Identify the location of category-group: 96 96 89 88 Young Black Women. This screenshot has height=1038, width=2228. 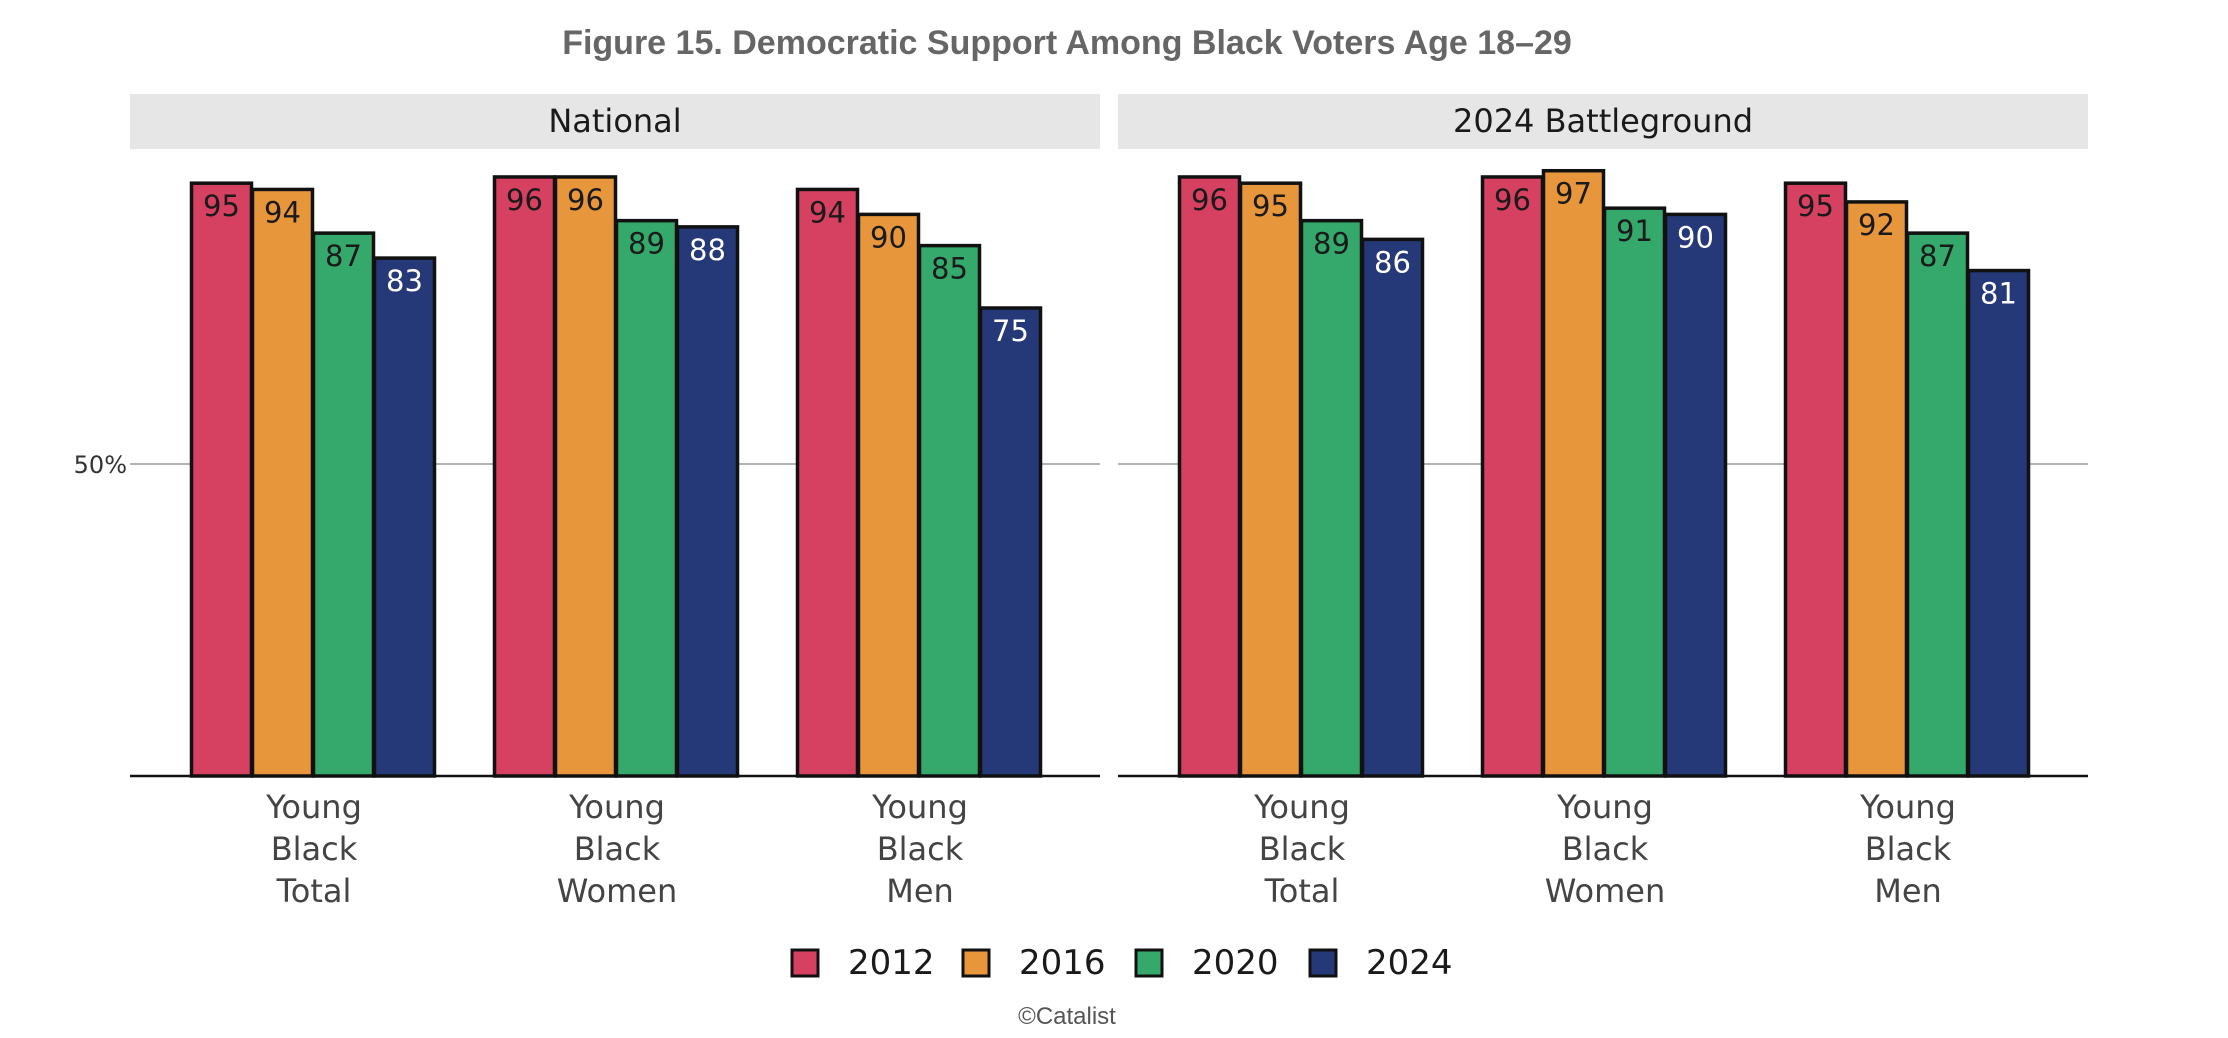
(616, 542).